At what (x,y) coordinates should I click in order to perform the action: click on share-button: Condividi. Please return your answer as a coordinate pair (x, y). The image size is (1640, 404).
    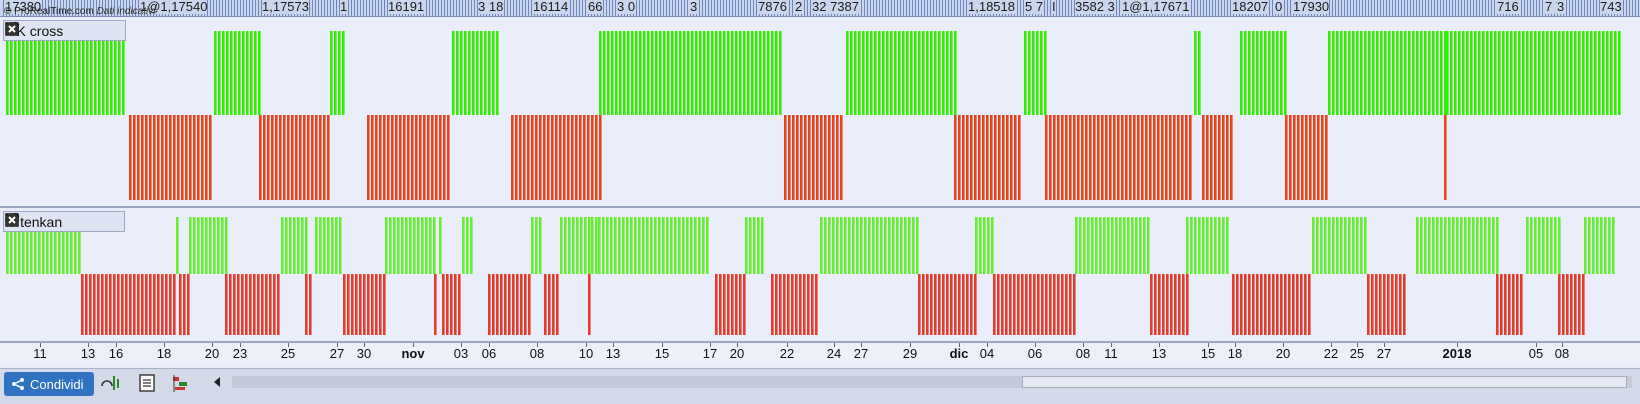
    Looking at the image, I should click on (49, 384).